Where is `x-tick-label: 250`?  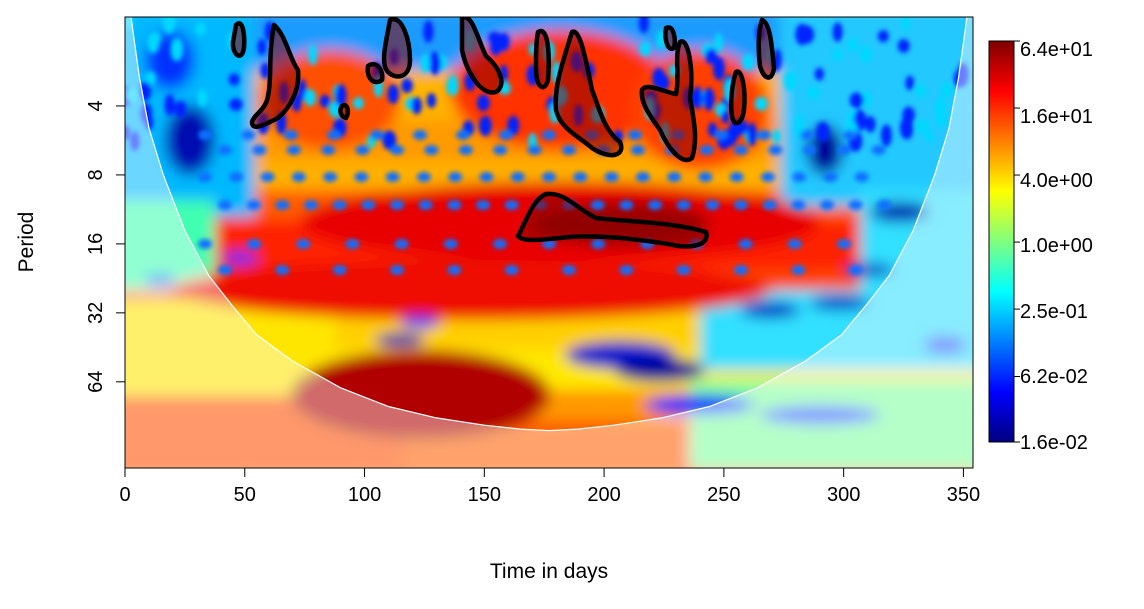
x-tick-label: 250 is located at coordinates (723, 495).